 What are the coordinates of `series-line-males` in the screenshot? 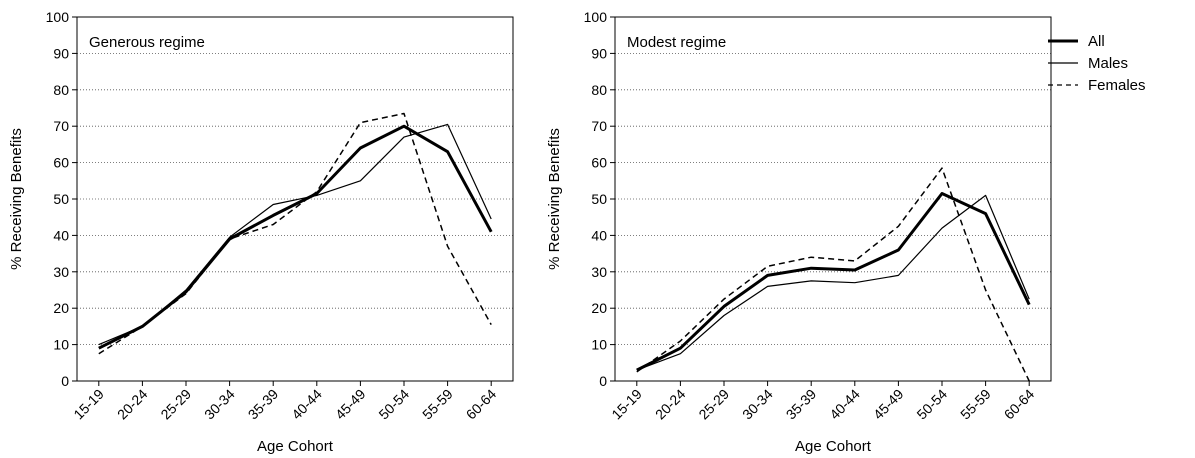 It's located at (833, 282).